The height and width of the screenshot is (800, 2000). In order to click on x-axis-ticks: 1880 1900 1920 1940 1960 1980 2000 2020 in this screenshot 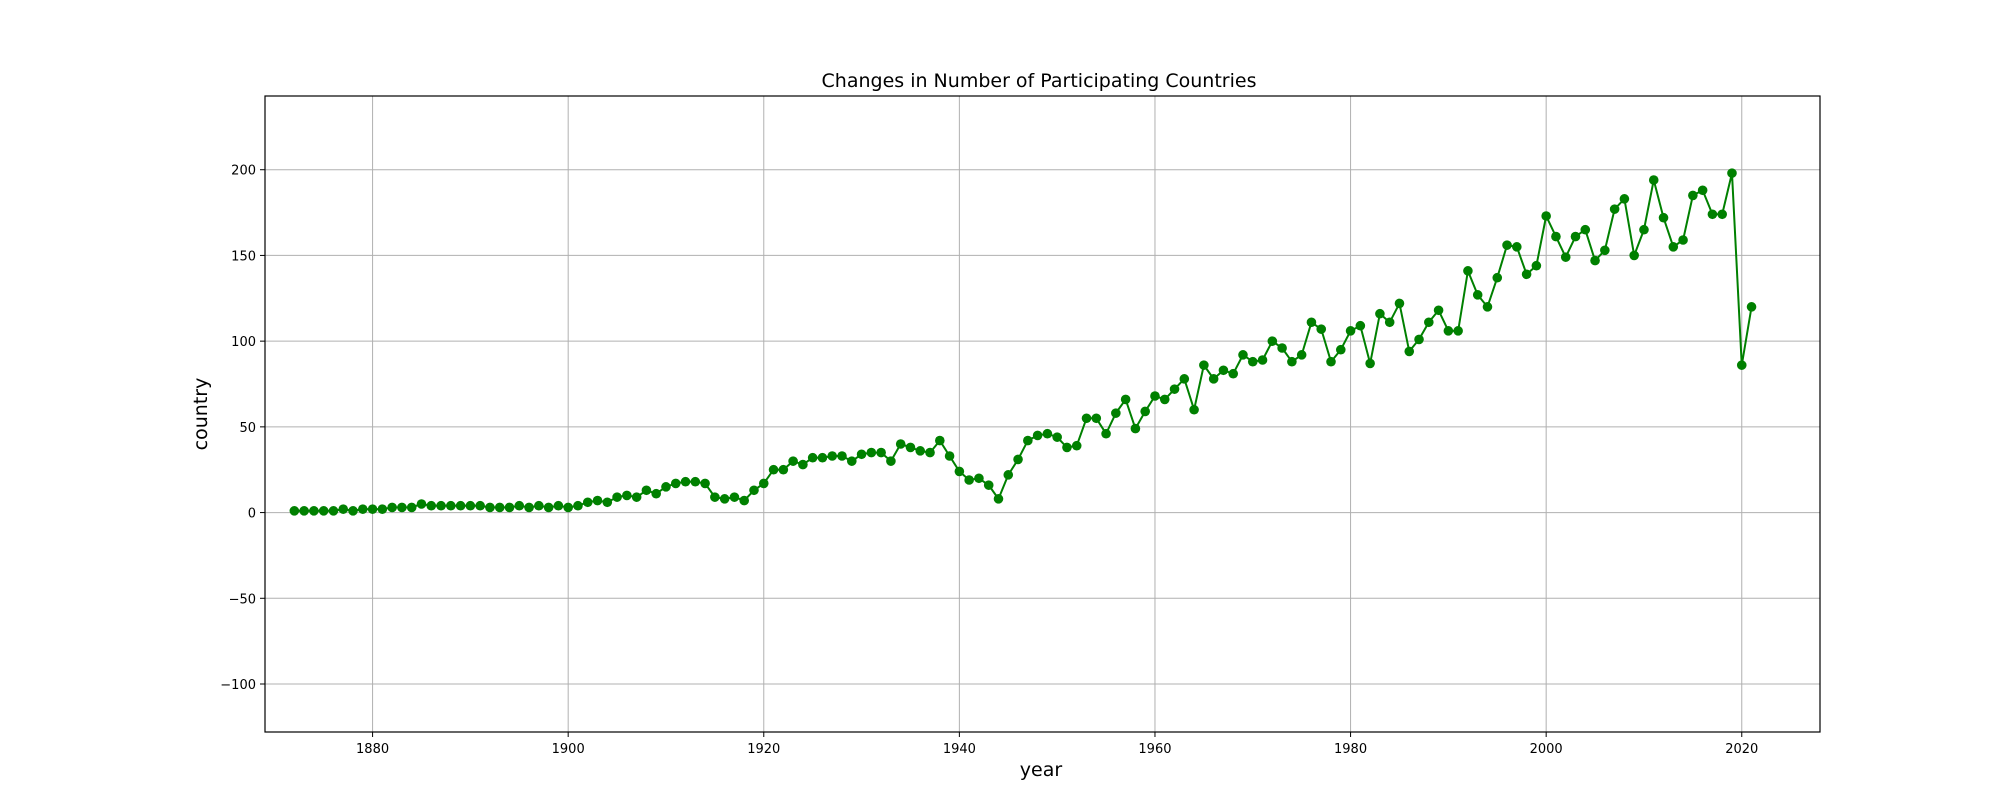, I will do `click(1057, 744)`.